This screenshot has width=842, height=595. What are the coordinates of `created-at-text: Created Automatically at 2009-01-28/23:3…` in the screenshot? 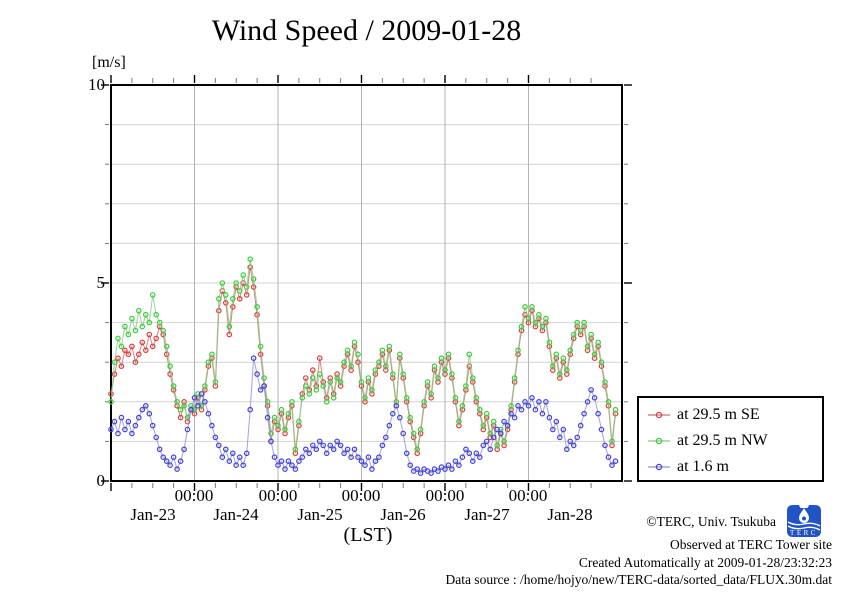 It's located at (705, 562).